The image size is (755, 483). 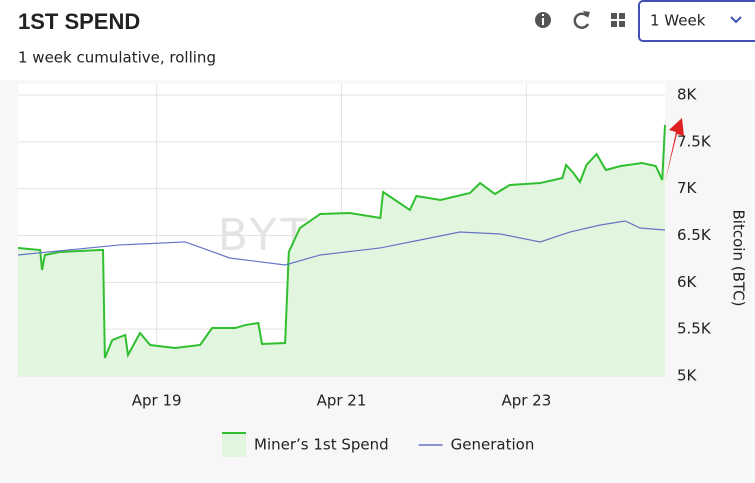 What do you see at coordinates (739, 258) in the screenshot?
I see `y-axis-title: Bitcoin (BTC)` at bounding box center [739, 258].